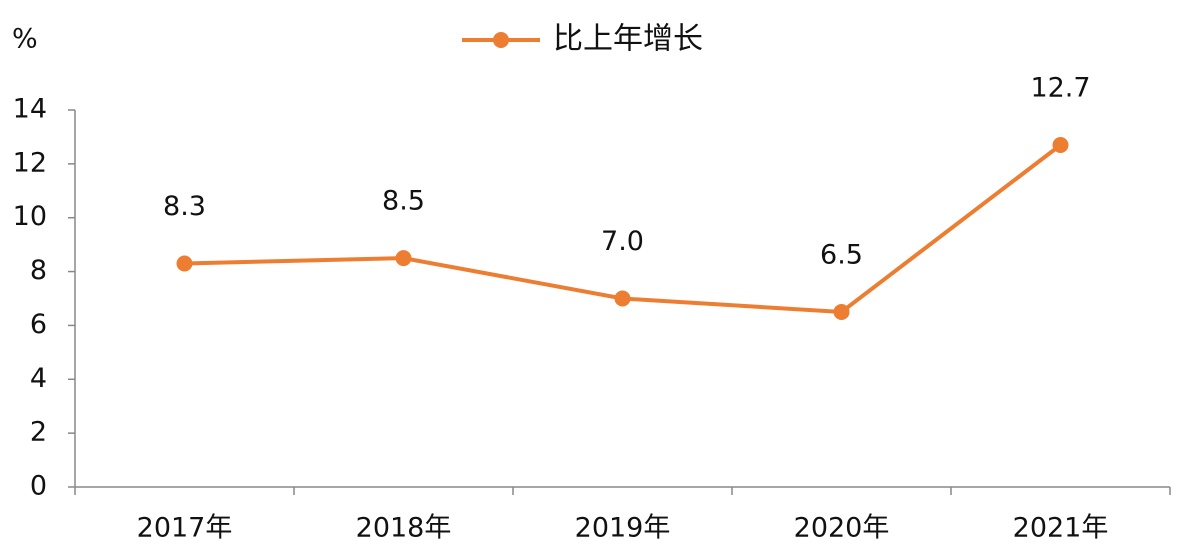 The height and width of the screenshot is (556, 1179). Describe the element at coordinates (30, 109) in the screenshot. I see `y-tick-label: 14` at that location.